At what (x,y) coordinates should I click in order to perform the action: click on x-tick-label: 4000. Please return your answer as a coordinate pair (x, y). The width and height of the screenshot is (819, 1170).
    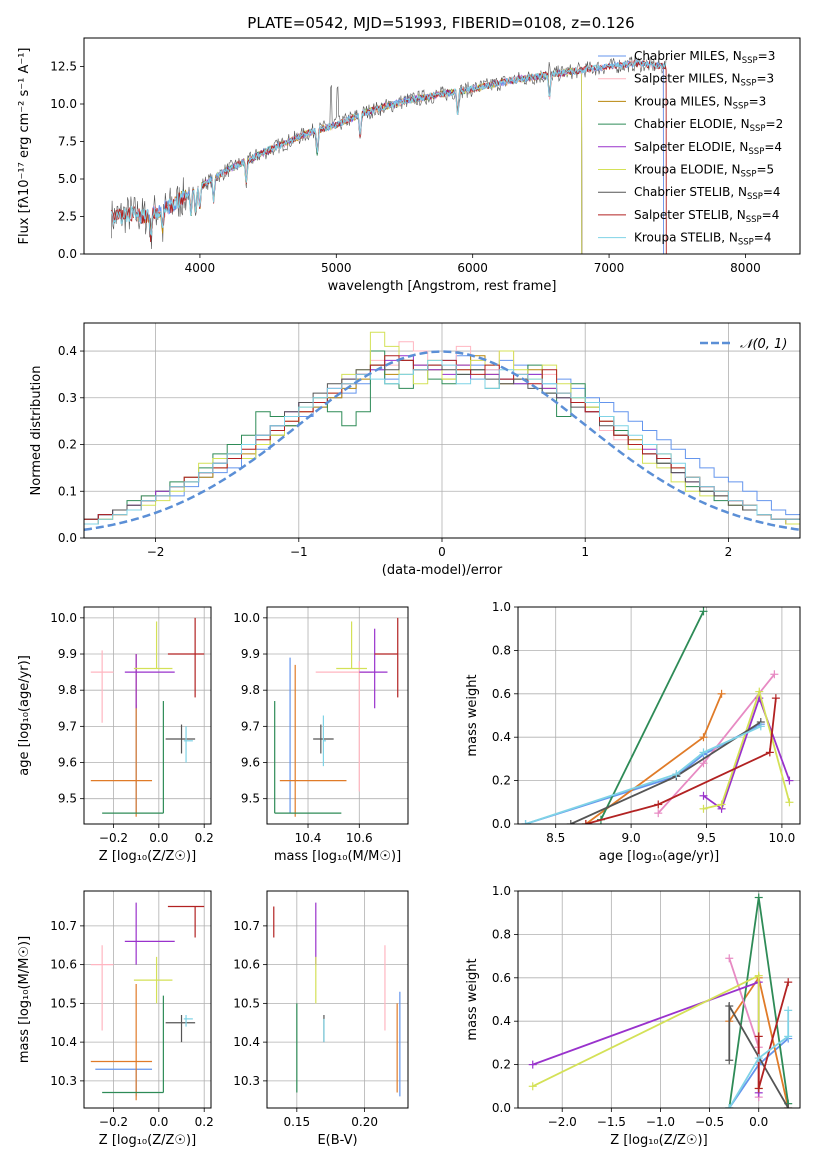
    Looking at the image, I should click on (200, 268).